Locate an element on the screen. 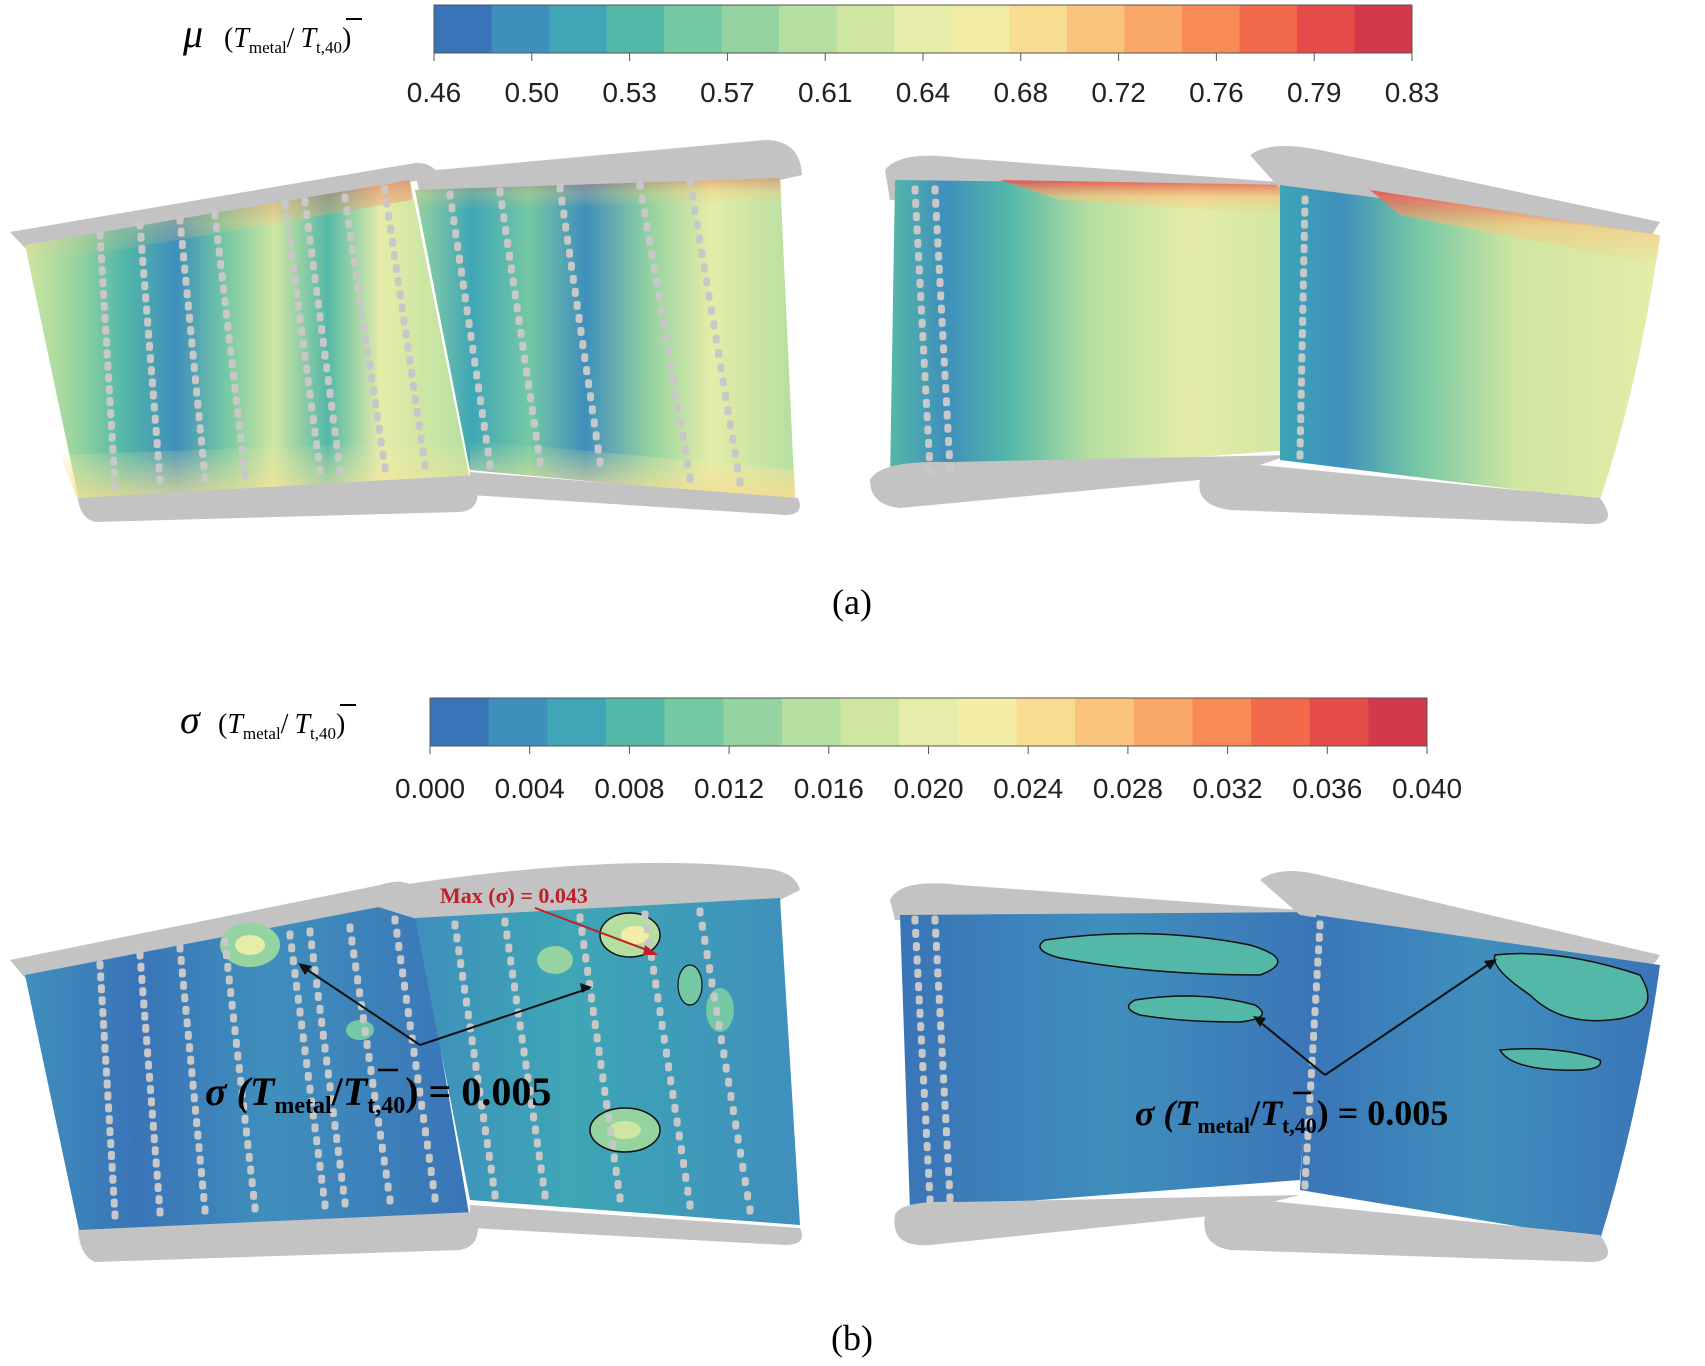 The image size is (1705, 1366). endwall-bottom is located at coordinates (278, 498).